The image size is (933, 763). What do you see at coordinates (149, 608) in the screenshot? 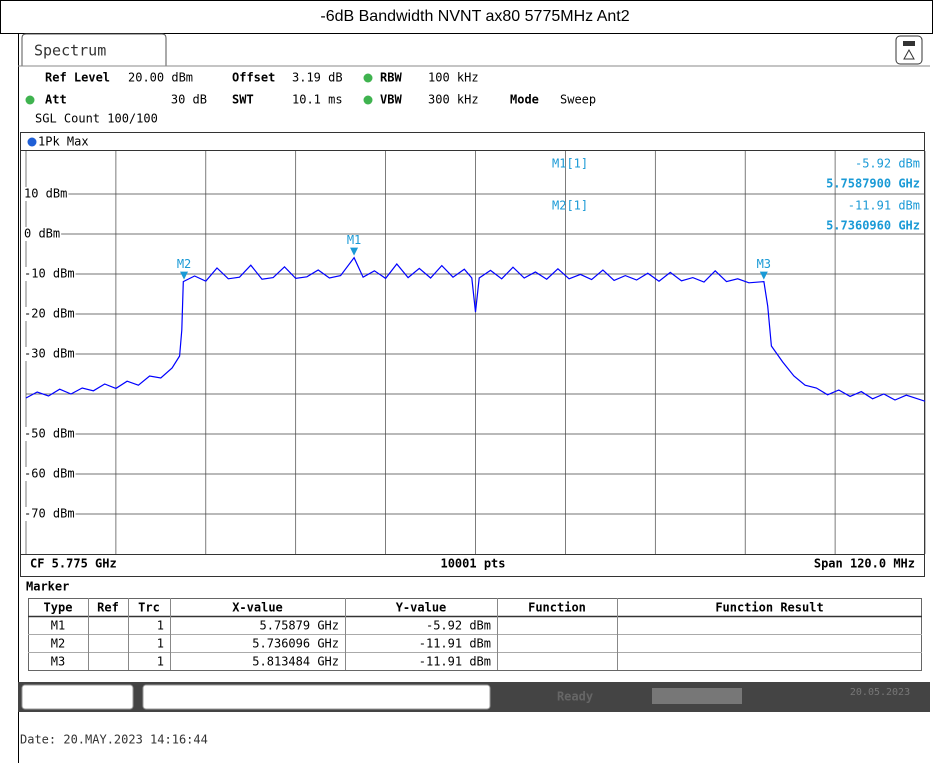
I see `column-header: Trc` at bounding box center [149, 608].